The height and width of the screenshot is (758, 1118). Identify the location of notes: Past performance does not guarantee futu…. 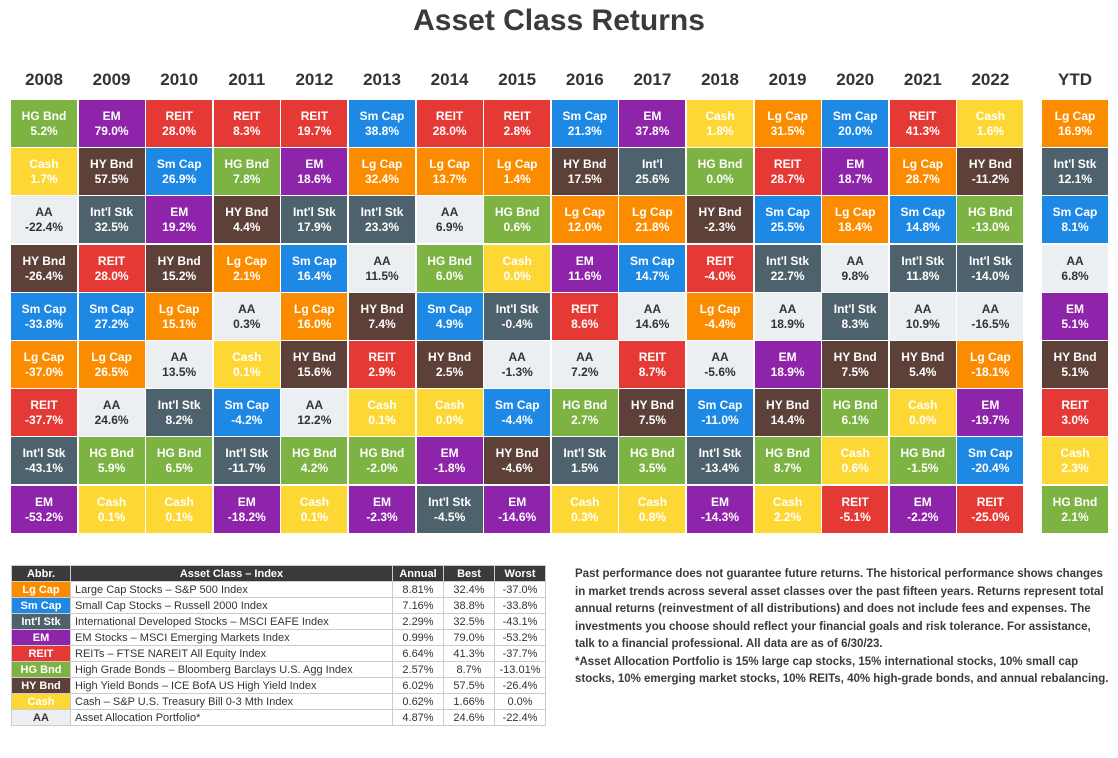
(842, 627).